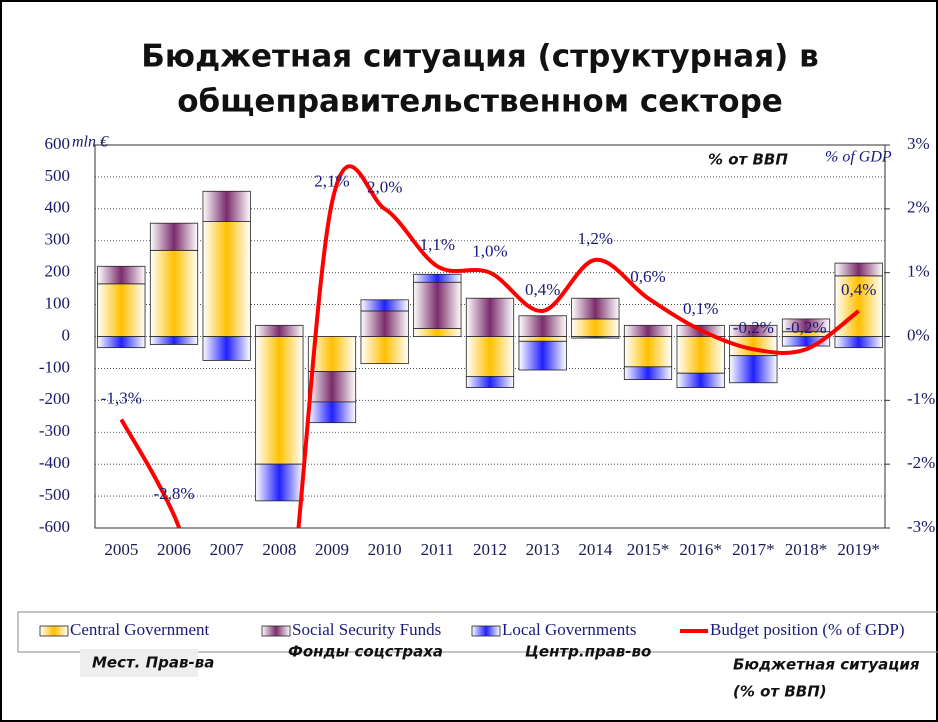  I want to click on legend-label: Local Governments, so click(569, 629).